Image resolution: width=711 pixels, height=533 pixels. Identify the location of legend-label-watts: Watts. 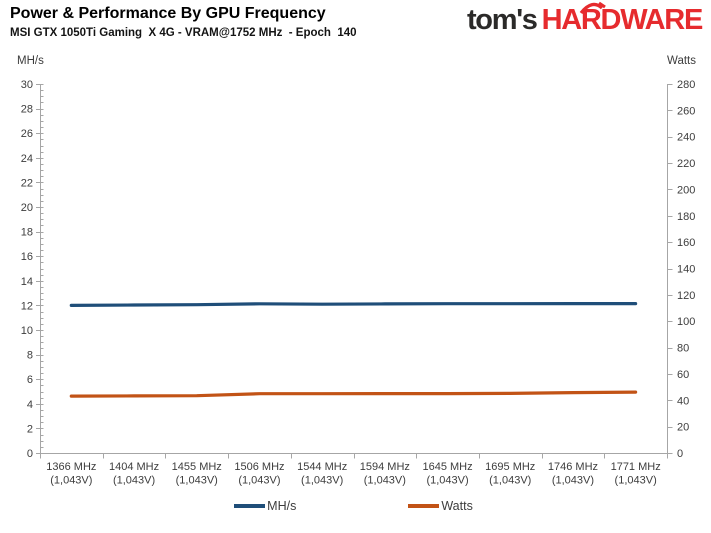
(457, 506).